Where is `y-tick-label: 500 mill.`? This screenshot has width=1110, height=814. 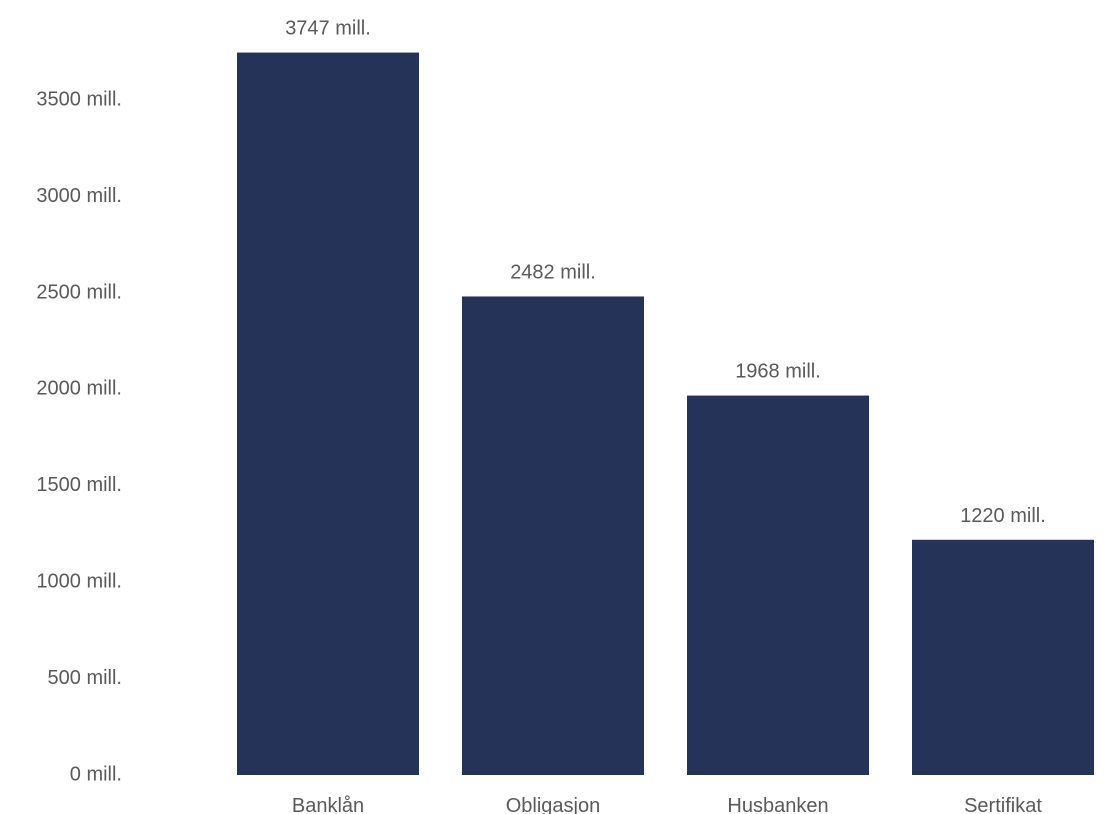 y-tick-label: 500 mill. is located at coordinates (85, 678).